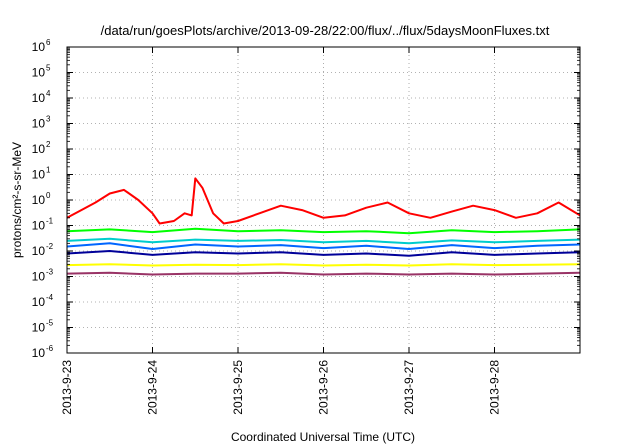 The height and width of the screenshot is (448, 640). What do you see at coordinates (48, 42) in the screenshot?
I see `y-tick-exponent: 6` at bounding box center [48, 42].